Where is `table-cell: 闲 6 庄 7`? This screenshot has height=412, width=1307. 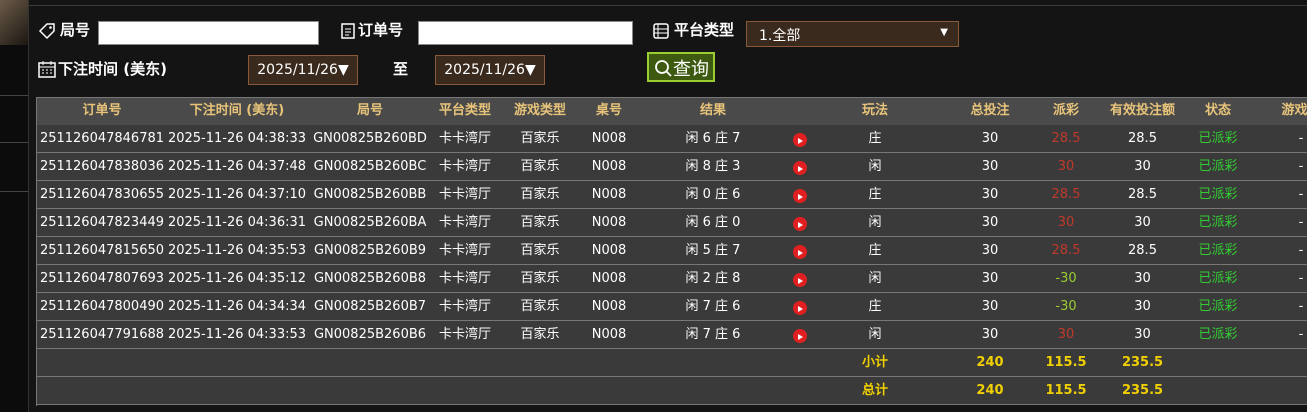
table-cell: 闲 6 庄 7 is located at coordinates (713, 138).